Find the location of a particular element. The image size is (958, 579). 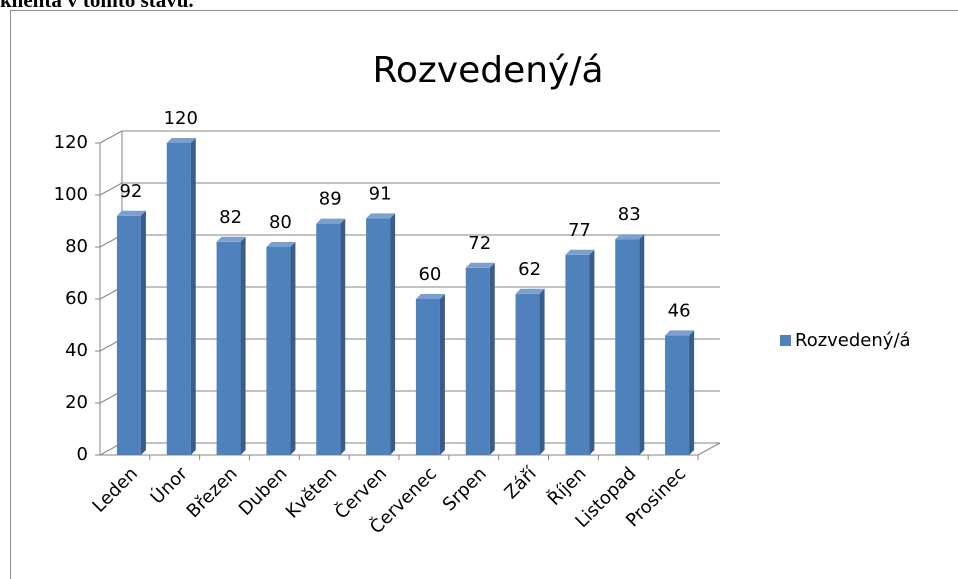

y-tick-label: 40 is located at coordinates (76, 350).